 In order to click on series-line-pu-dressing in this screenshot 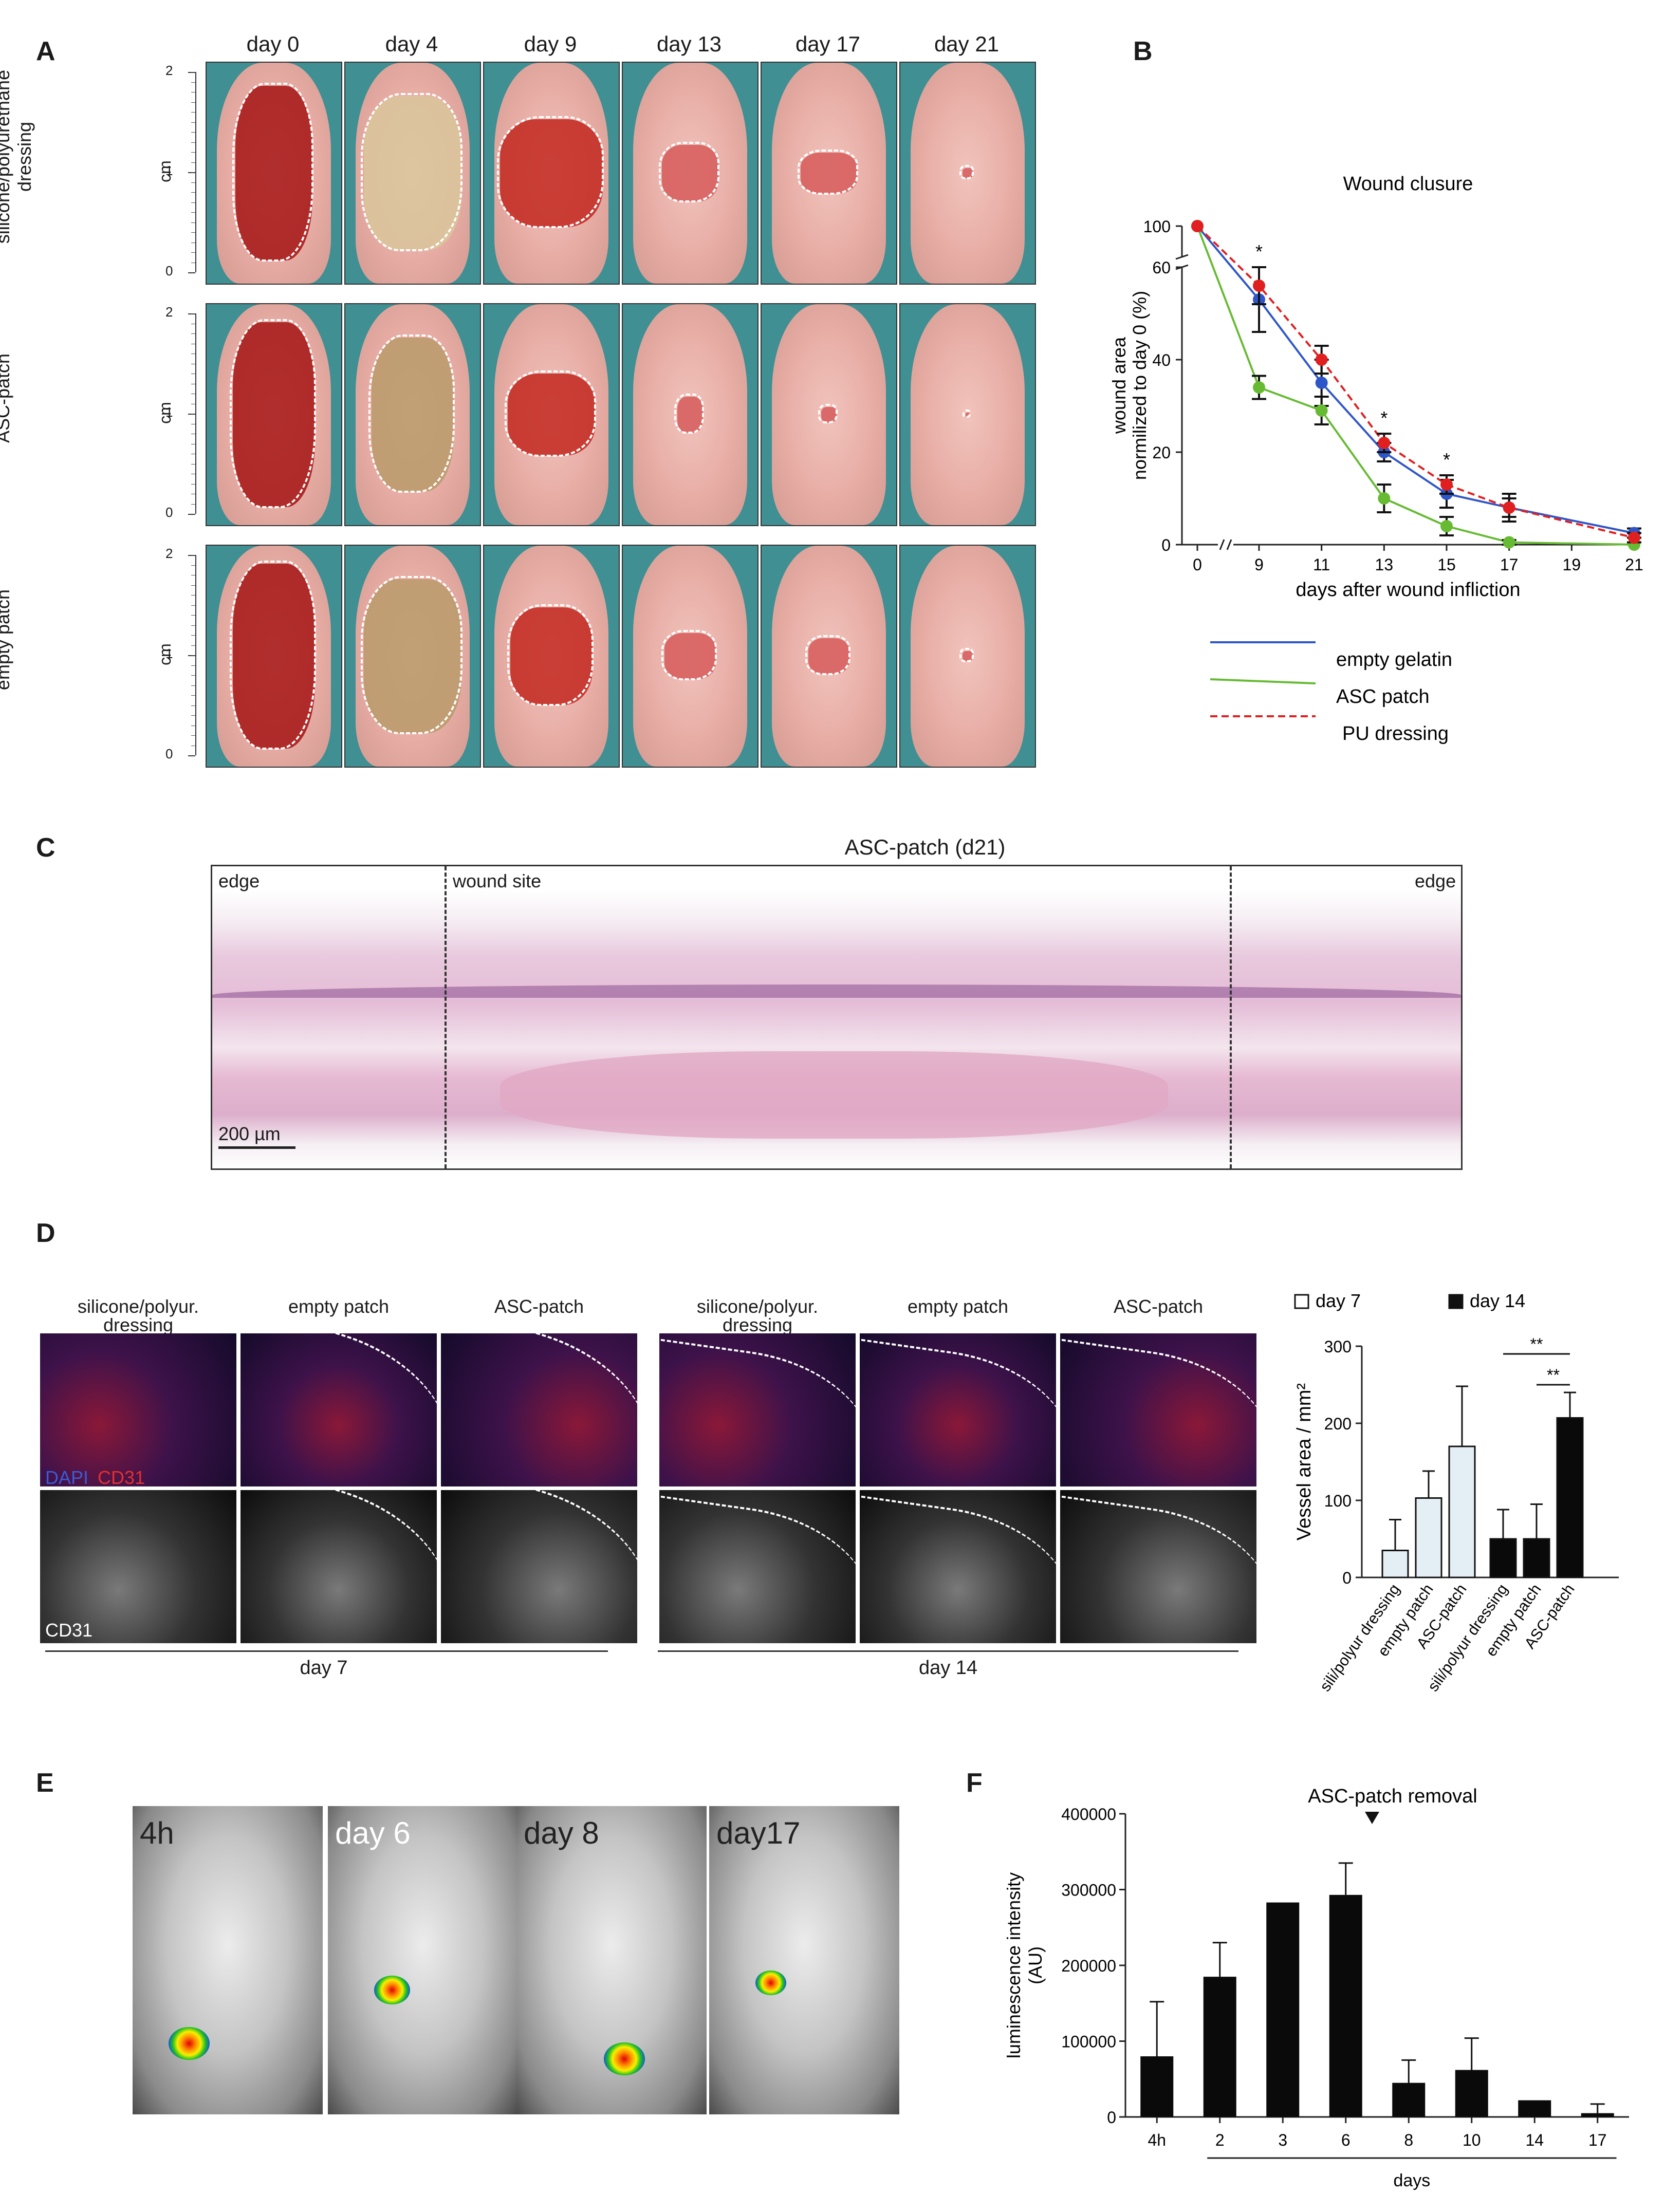, I will do `click(1415, 382)`.